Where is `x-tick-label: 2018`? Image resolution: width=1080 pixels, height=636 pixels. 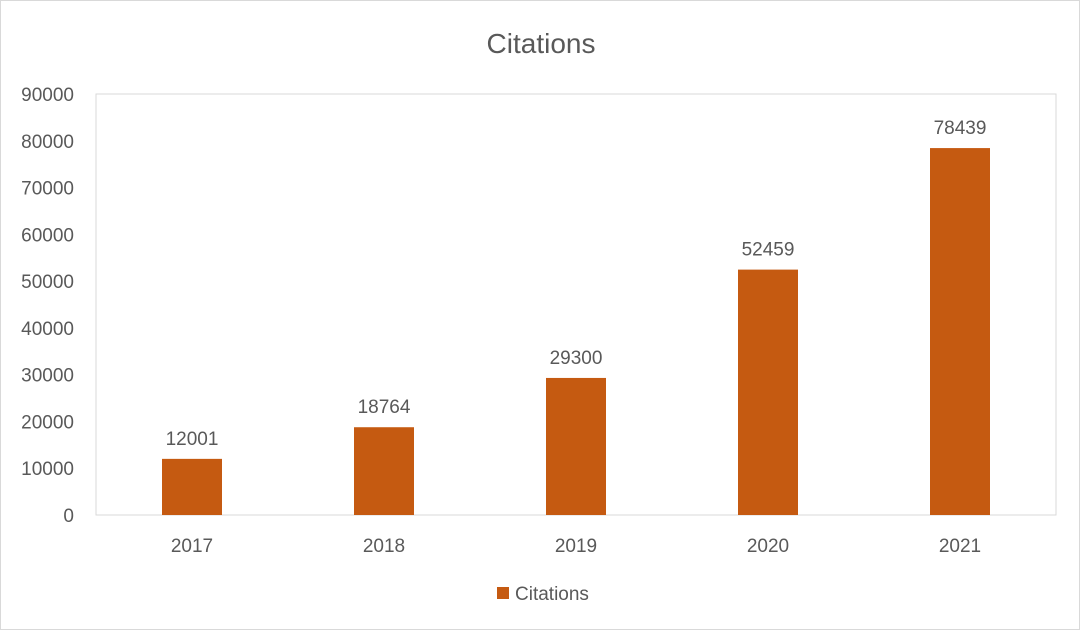
x-tick-label: 2018 is located at coordinates (384, 546).